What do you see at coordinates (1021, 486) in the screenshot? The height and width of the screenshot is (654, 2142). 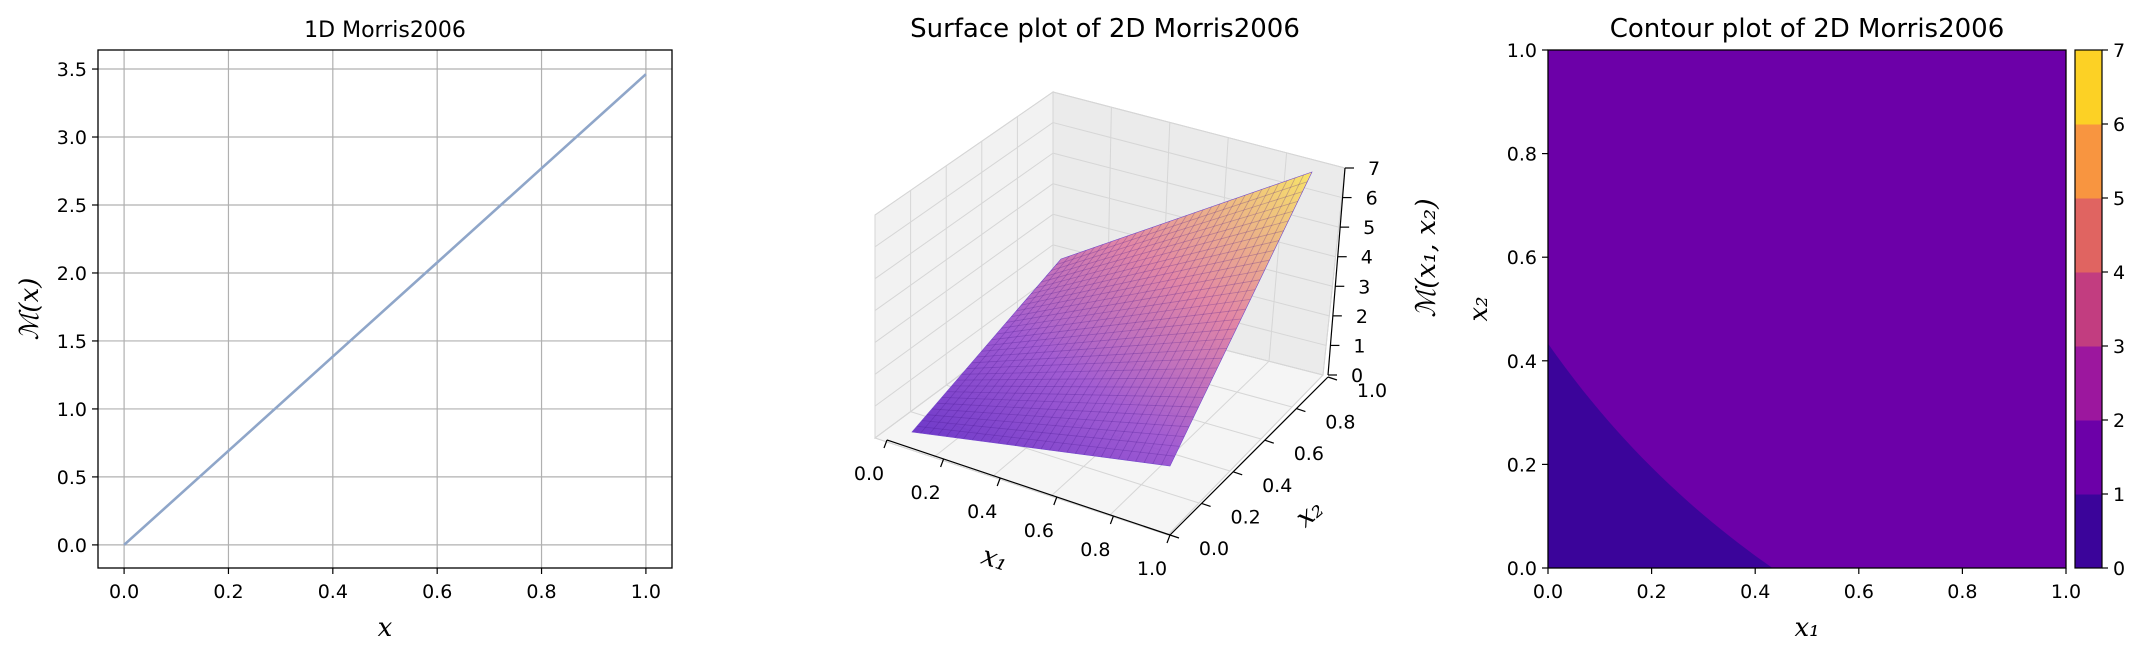 I see `floor-gridline-y` at bounding box center [1021, 486].